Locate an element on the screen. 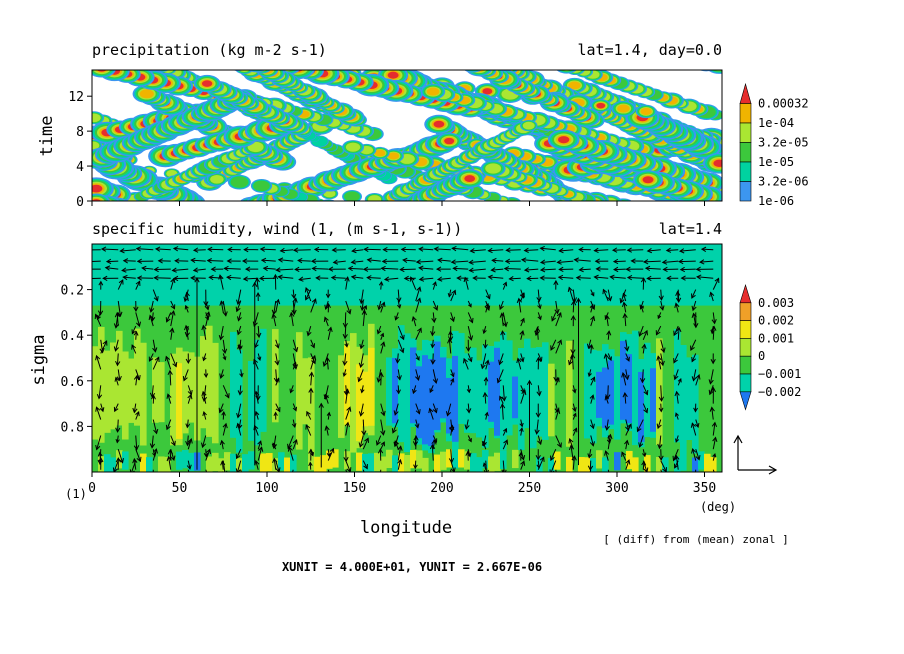 The height and width of the screenshot is (654, 904). precip-legend-label: 3.2e-05 is located at coordinates (783, 143).